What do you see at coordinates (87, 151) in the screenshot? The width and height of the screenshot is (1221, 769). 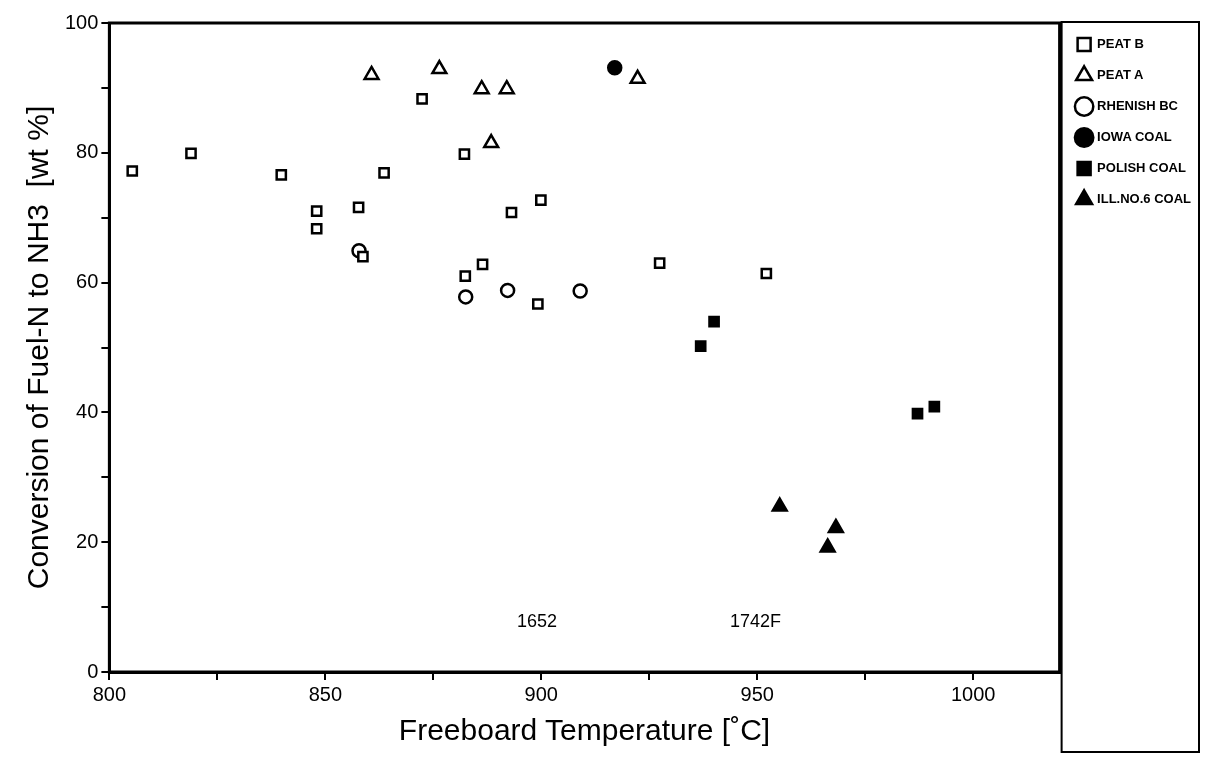 I see `y-tick-label: 80` at bounding box center [87, 151].